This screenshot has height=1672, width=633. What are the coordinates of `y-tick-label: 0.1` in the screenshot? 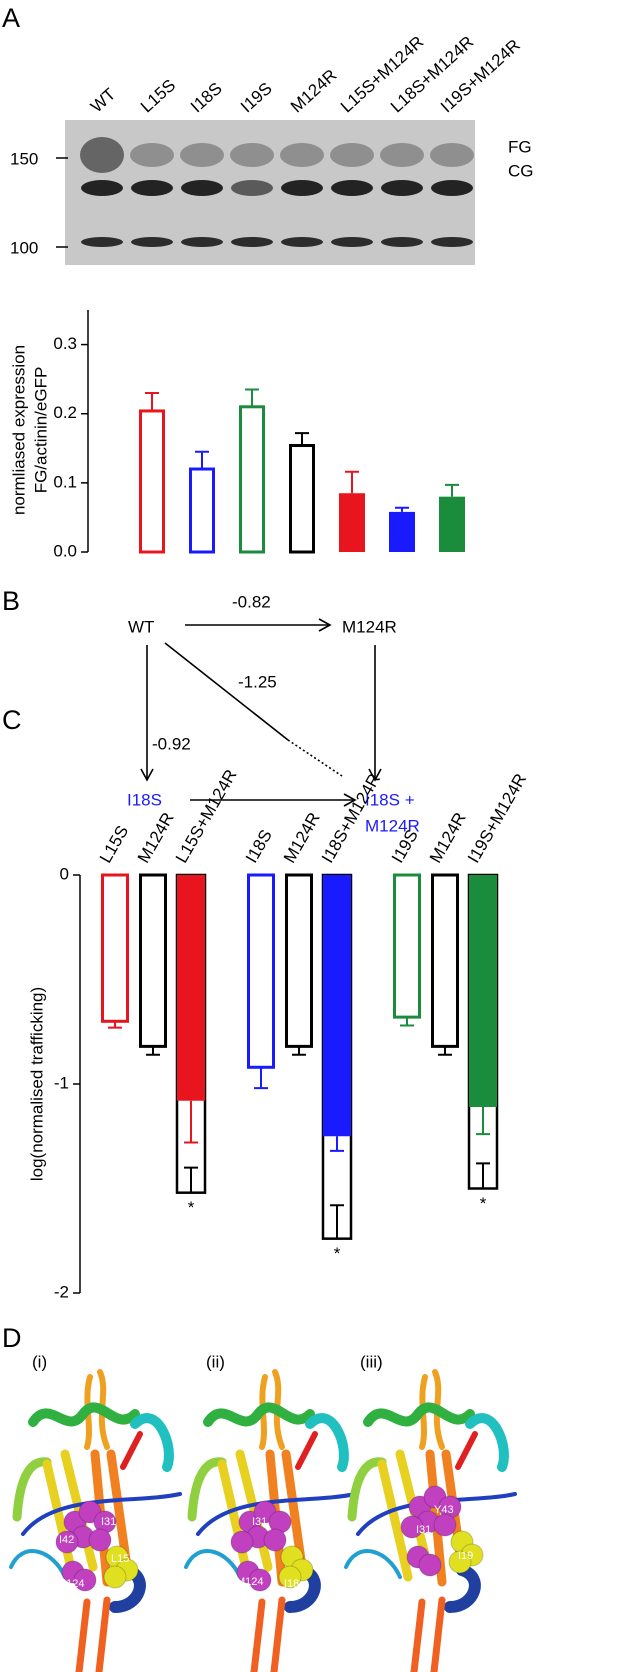 It's located at (65, 481).